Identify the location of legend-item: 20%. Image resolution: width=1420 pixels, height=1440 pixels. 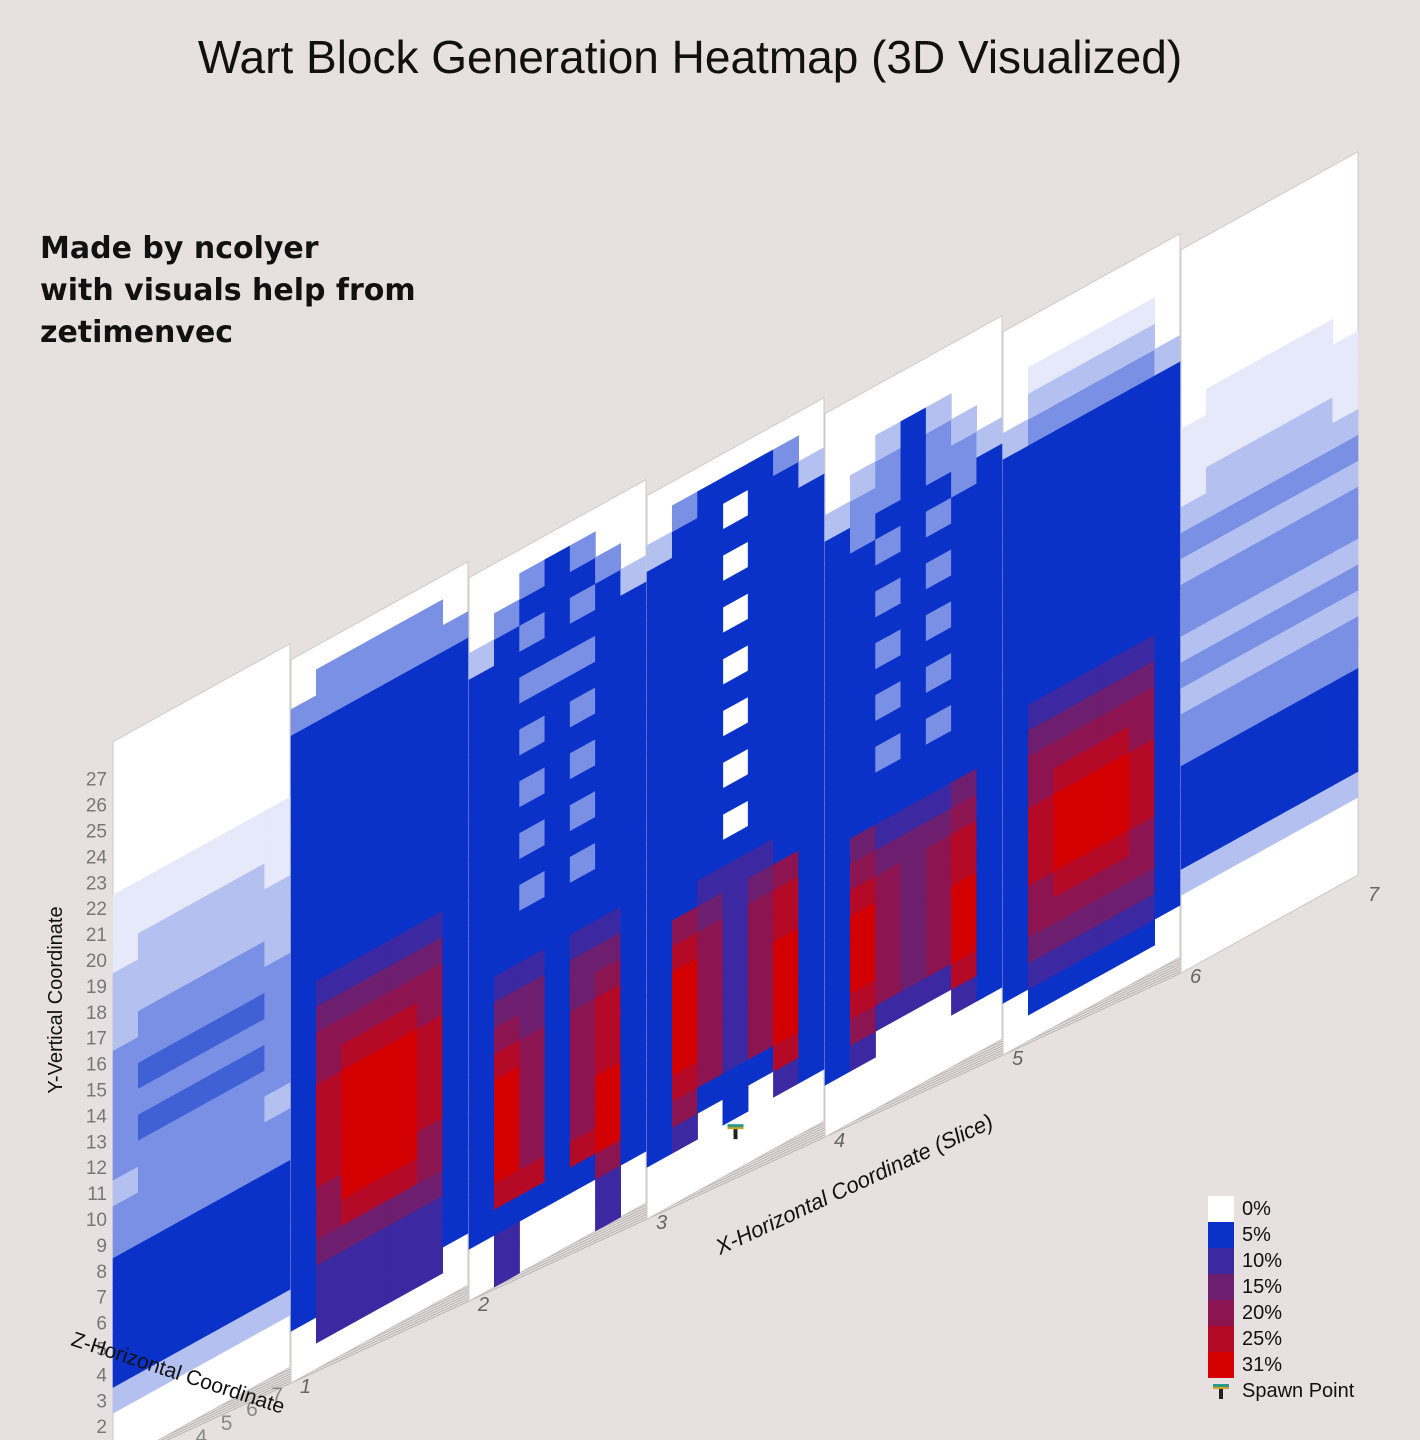
(1281, 1313).